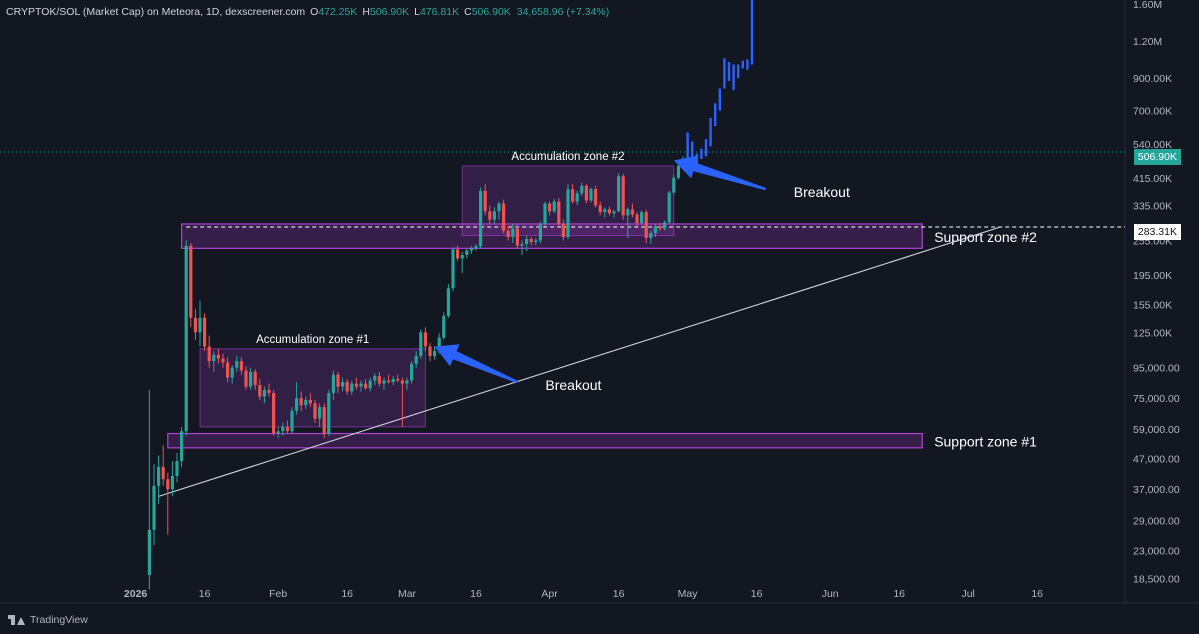 This screenshot has height=634, width=1199. What do you see at coordinates (439, 12) in the screenshot?
I see `ohlc-value: 476.81K` at bounding box center [439, 12].